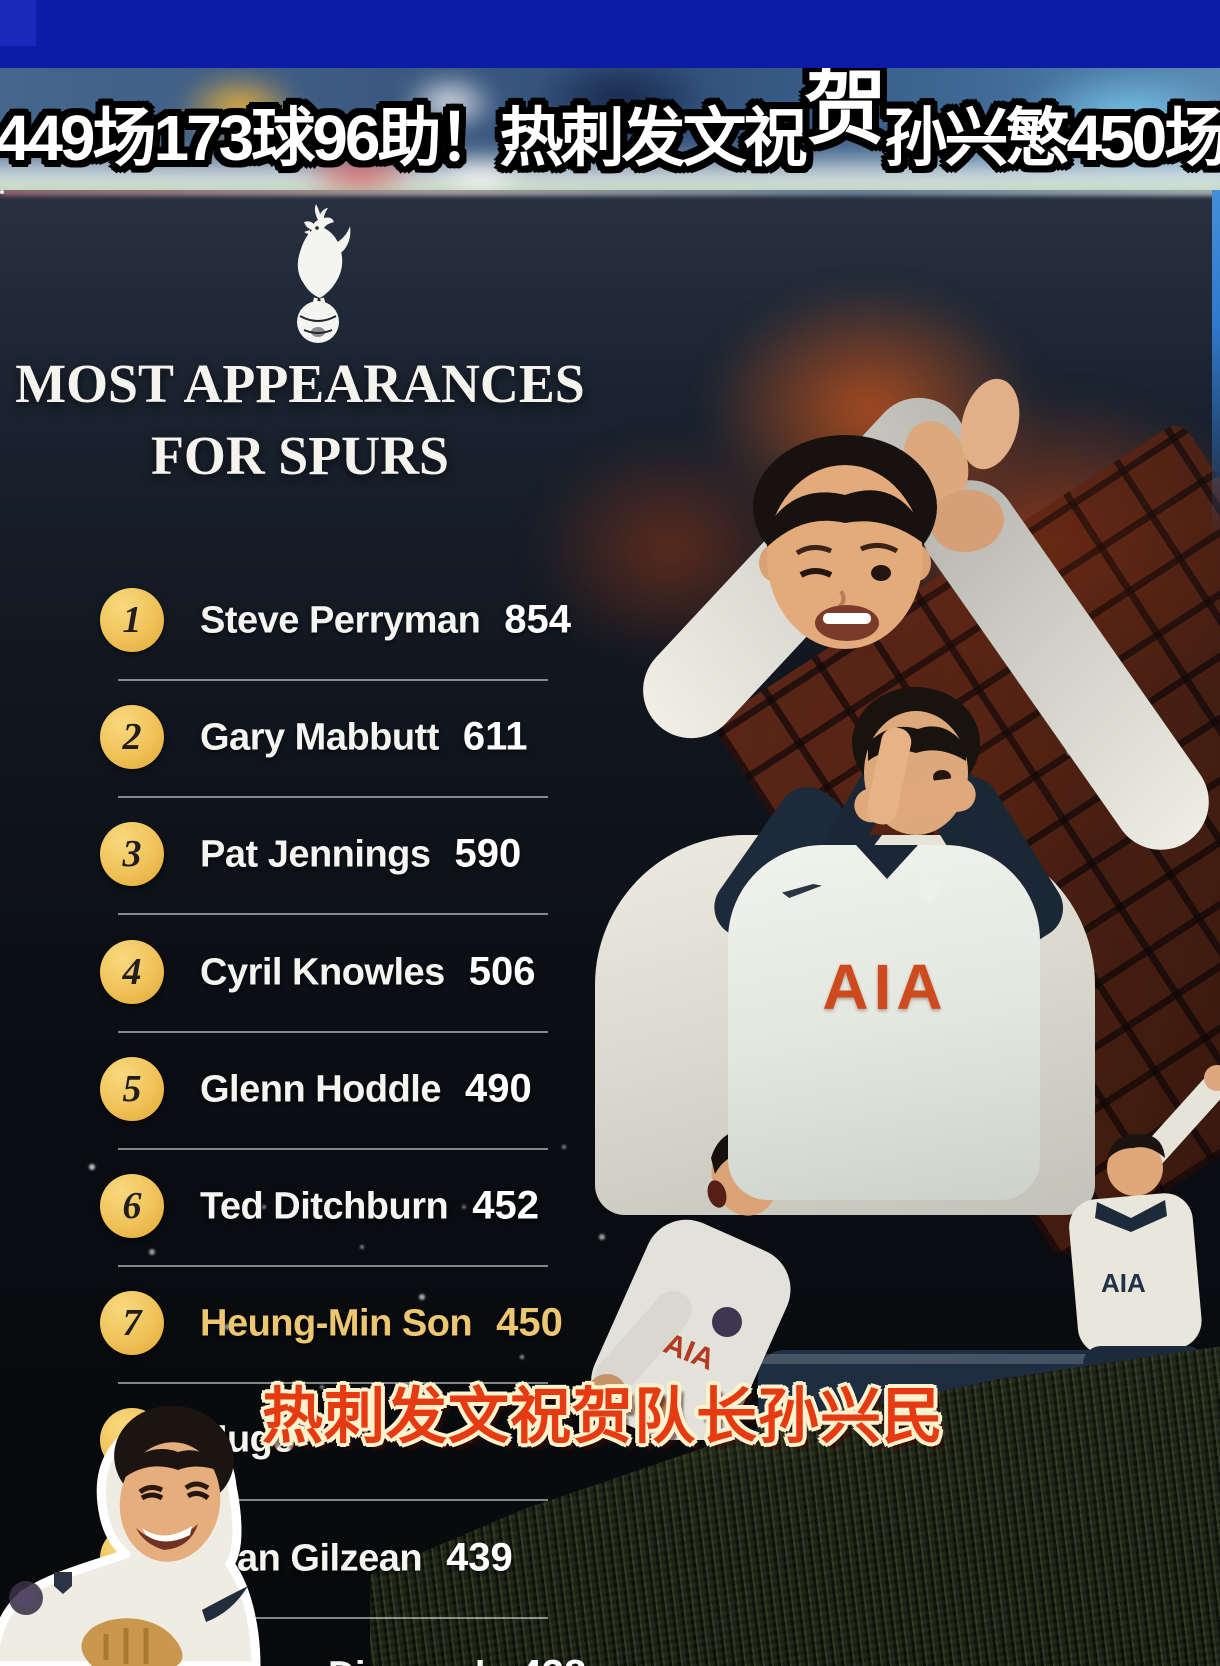 This screenshot has height=1666, width=1220. Describe the element at coordinates (1123, 1283) in the screenshot. I see `jersey-sponsor-small: AIA` at that location.